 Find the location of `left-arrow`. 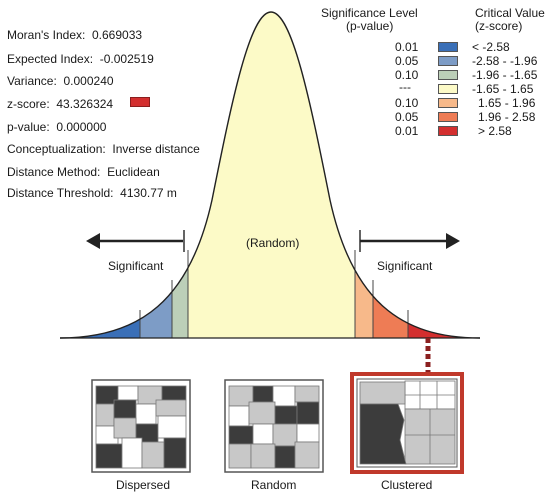

left-arrow is located at coordinates (134, 241).